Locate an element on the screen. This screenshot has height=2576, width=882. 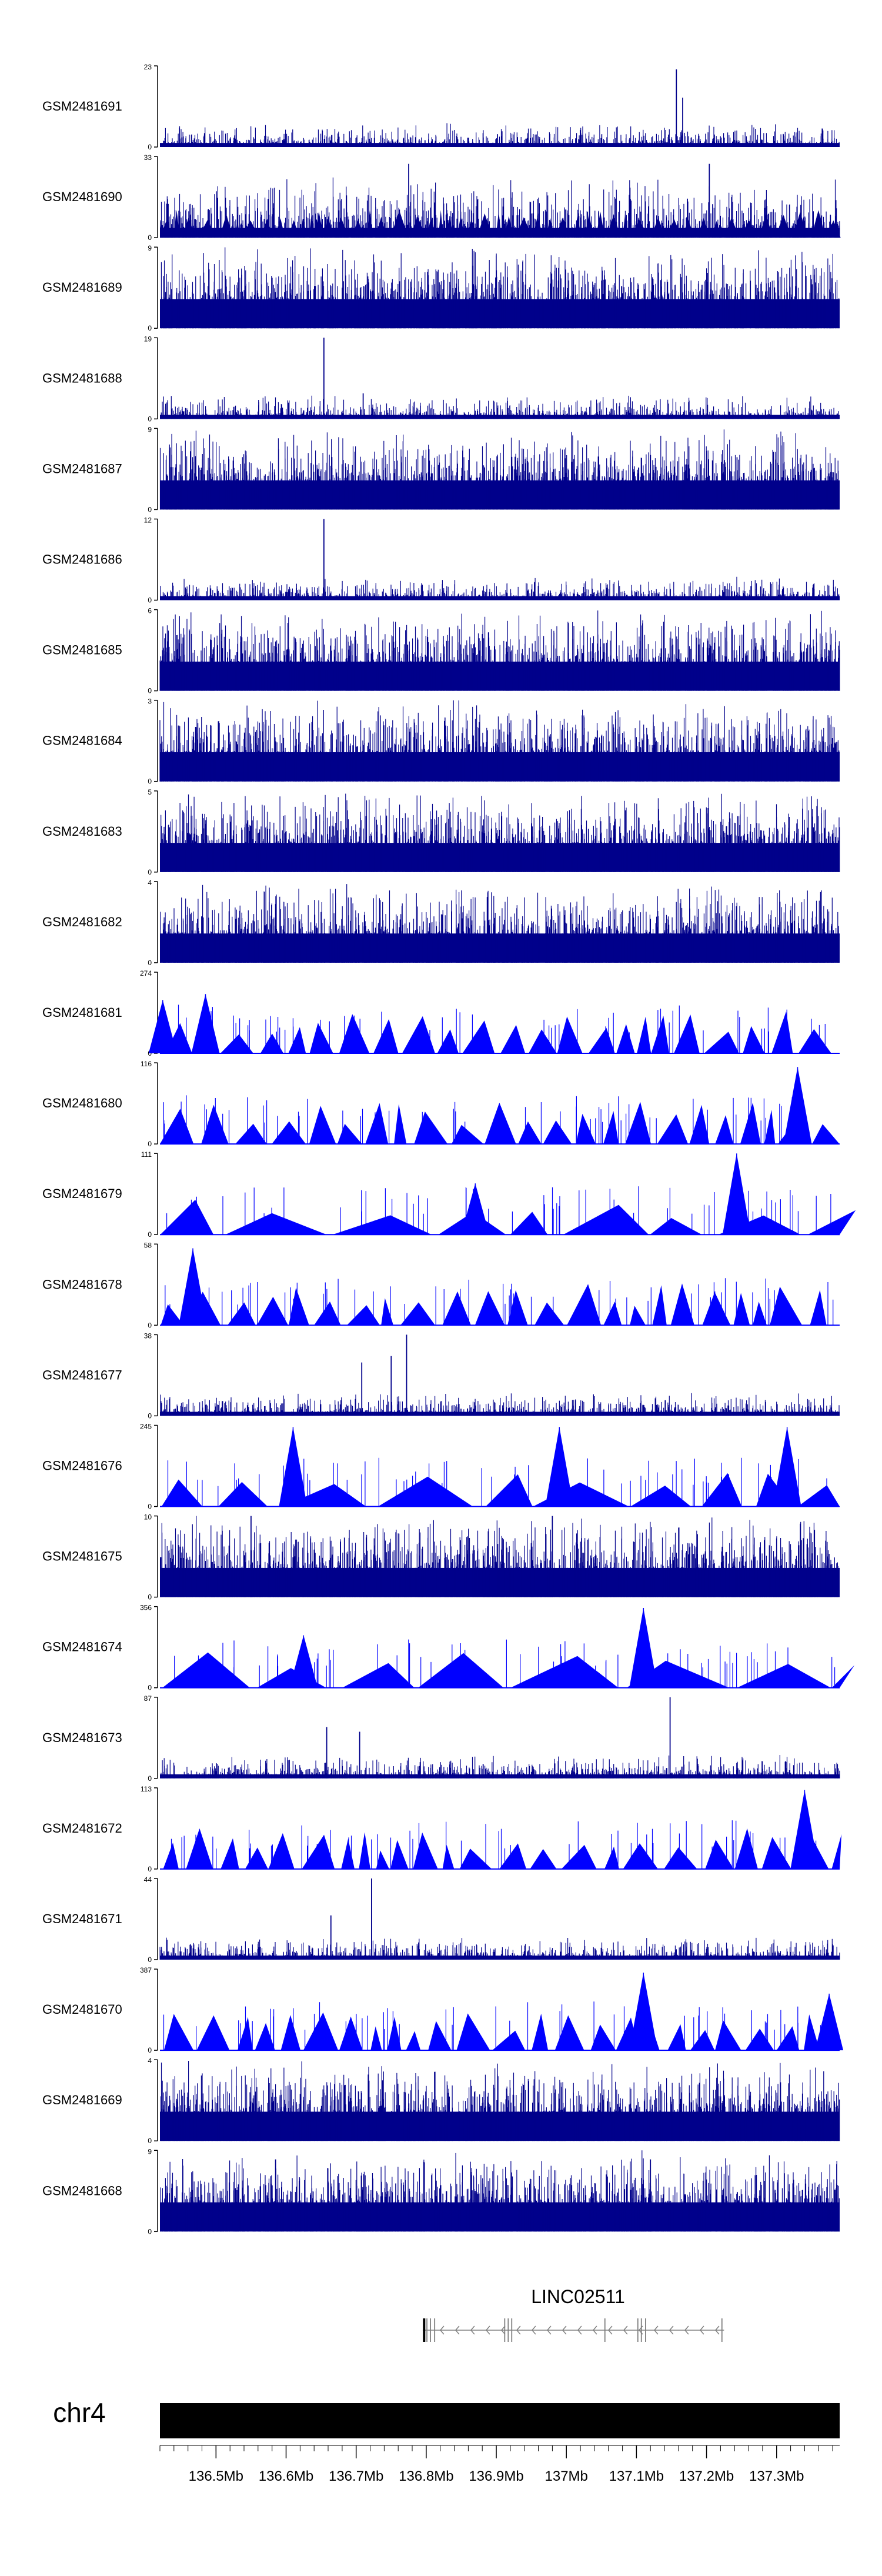
track-label: GSM2481687 is located at coordinates (82, 468).